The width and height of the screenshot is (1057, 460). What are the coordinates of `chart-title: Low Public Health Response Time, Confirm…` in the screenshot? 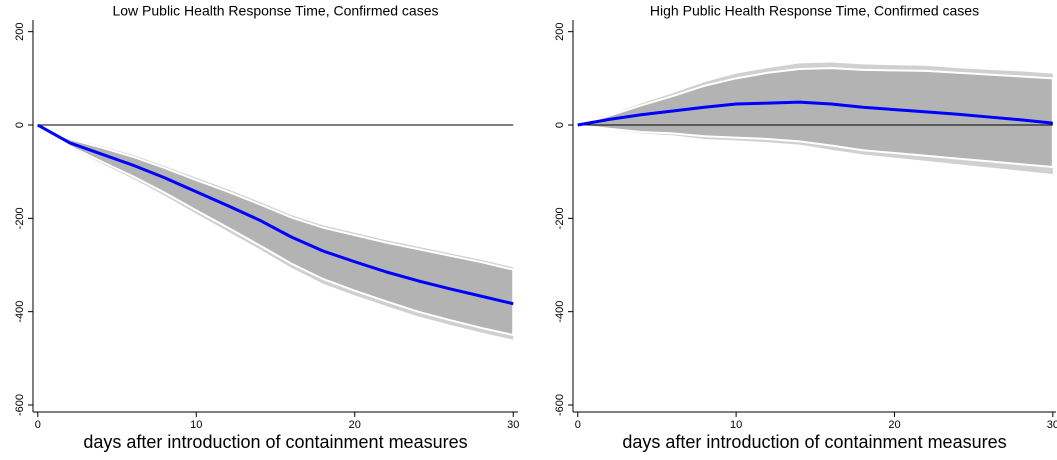 It's located at (275, 11).